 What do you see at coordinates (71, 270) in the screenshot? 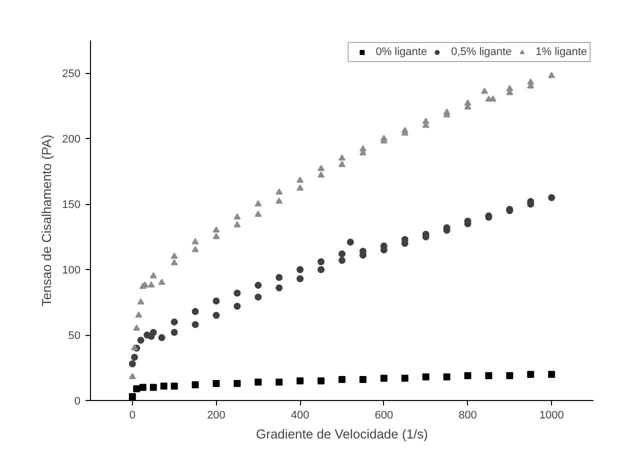
I see `y-tick-label: 100` at bounding box center [71, 270].